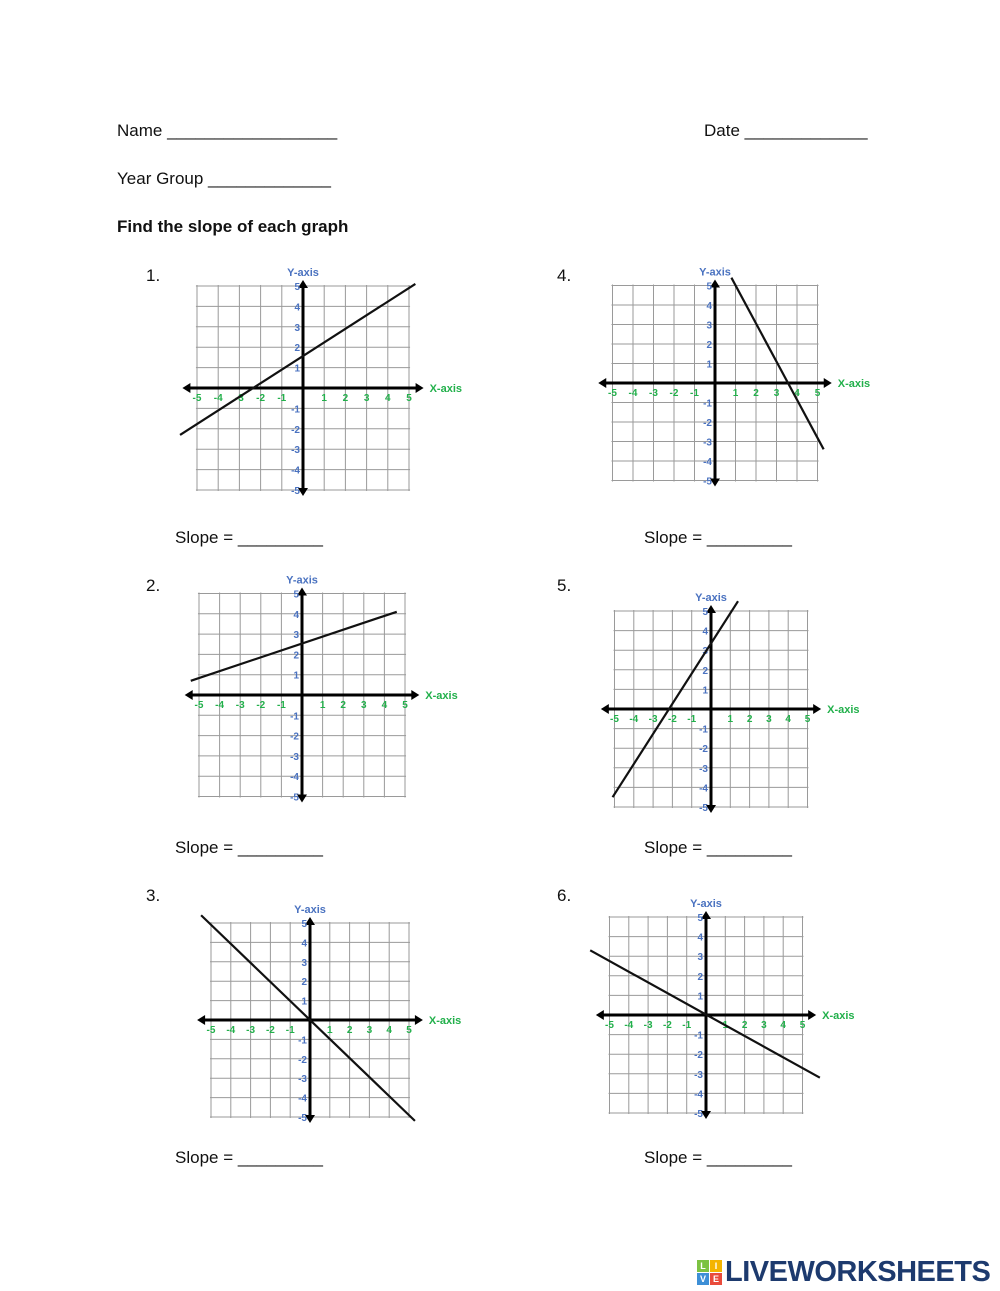  What do you see at coordinates (270, 1030) in the screenshot?
I see `x-tick-label: -2` at bounding box center [270, 1030].